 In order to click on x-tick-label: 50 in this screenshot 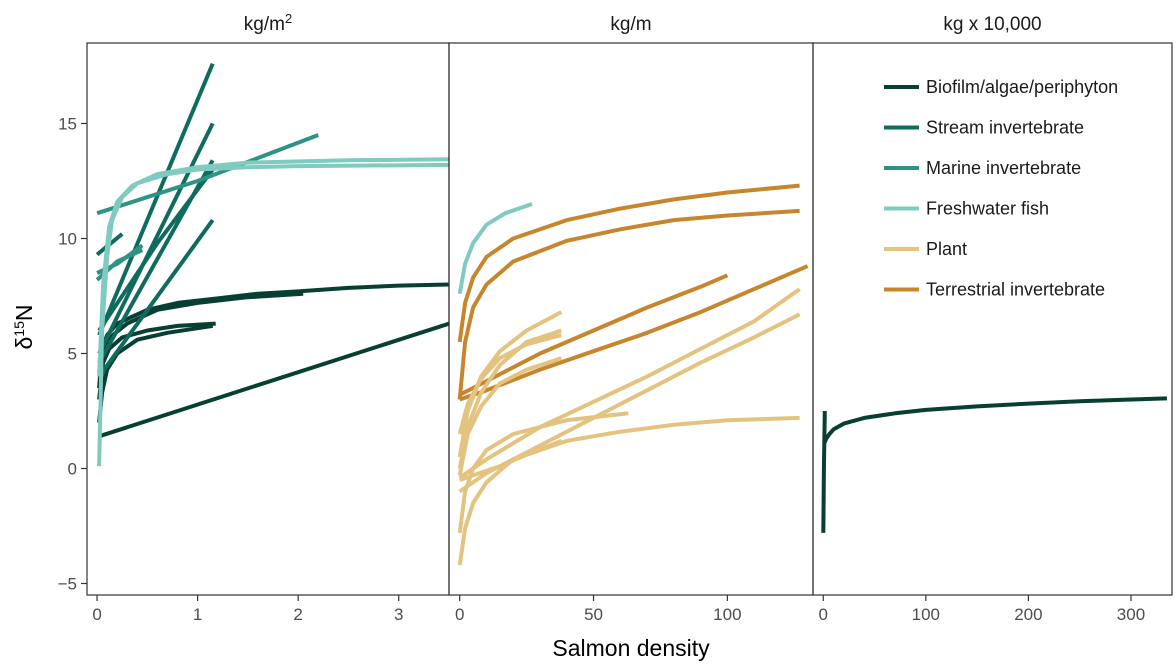, I will do `click(593, 614)`.